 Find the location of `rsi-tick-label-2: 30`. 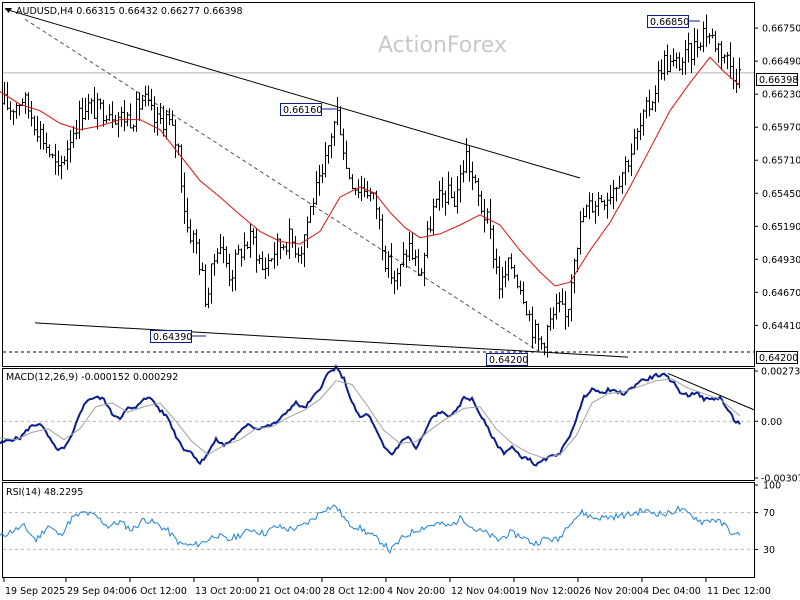

rsi-tick-label-2: 30 is located at coordinates (769, 550).